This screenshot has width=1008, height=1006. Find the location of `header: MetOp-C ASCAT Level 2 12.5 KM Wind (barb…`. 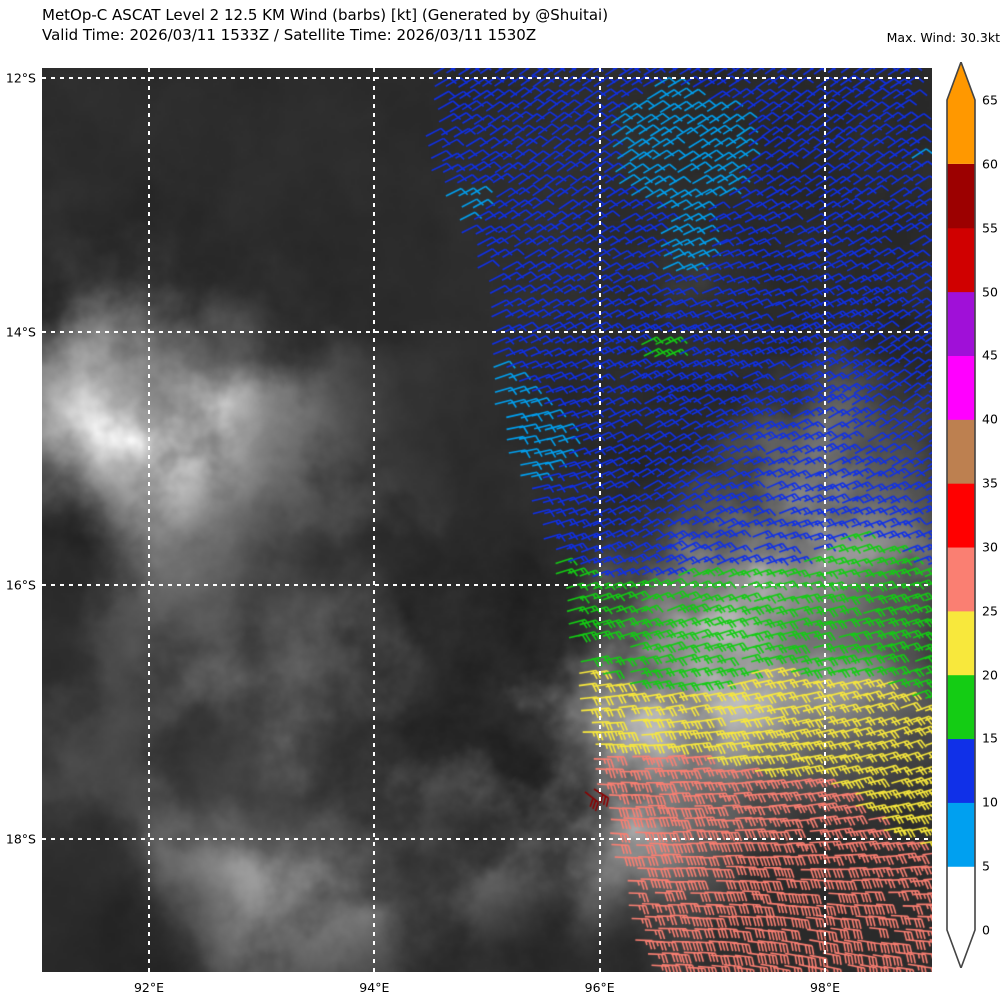

header: MetOp-C ASCAT Level 2 12.5 KM Wind (barb… is located at coordinates (392, 25).